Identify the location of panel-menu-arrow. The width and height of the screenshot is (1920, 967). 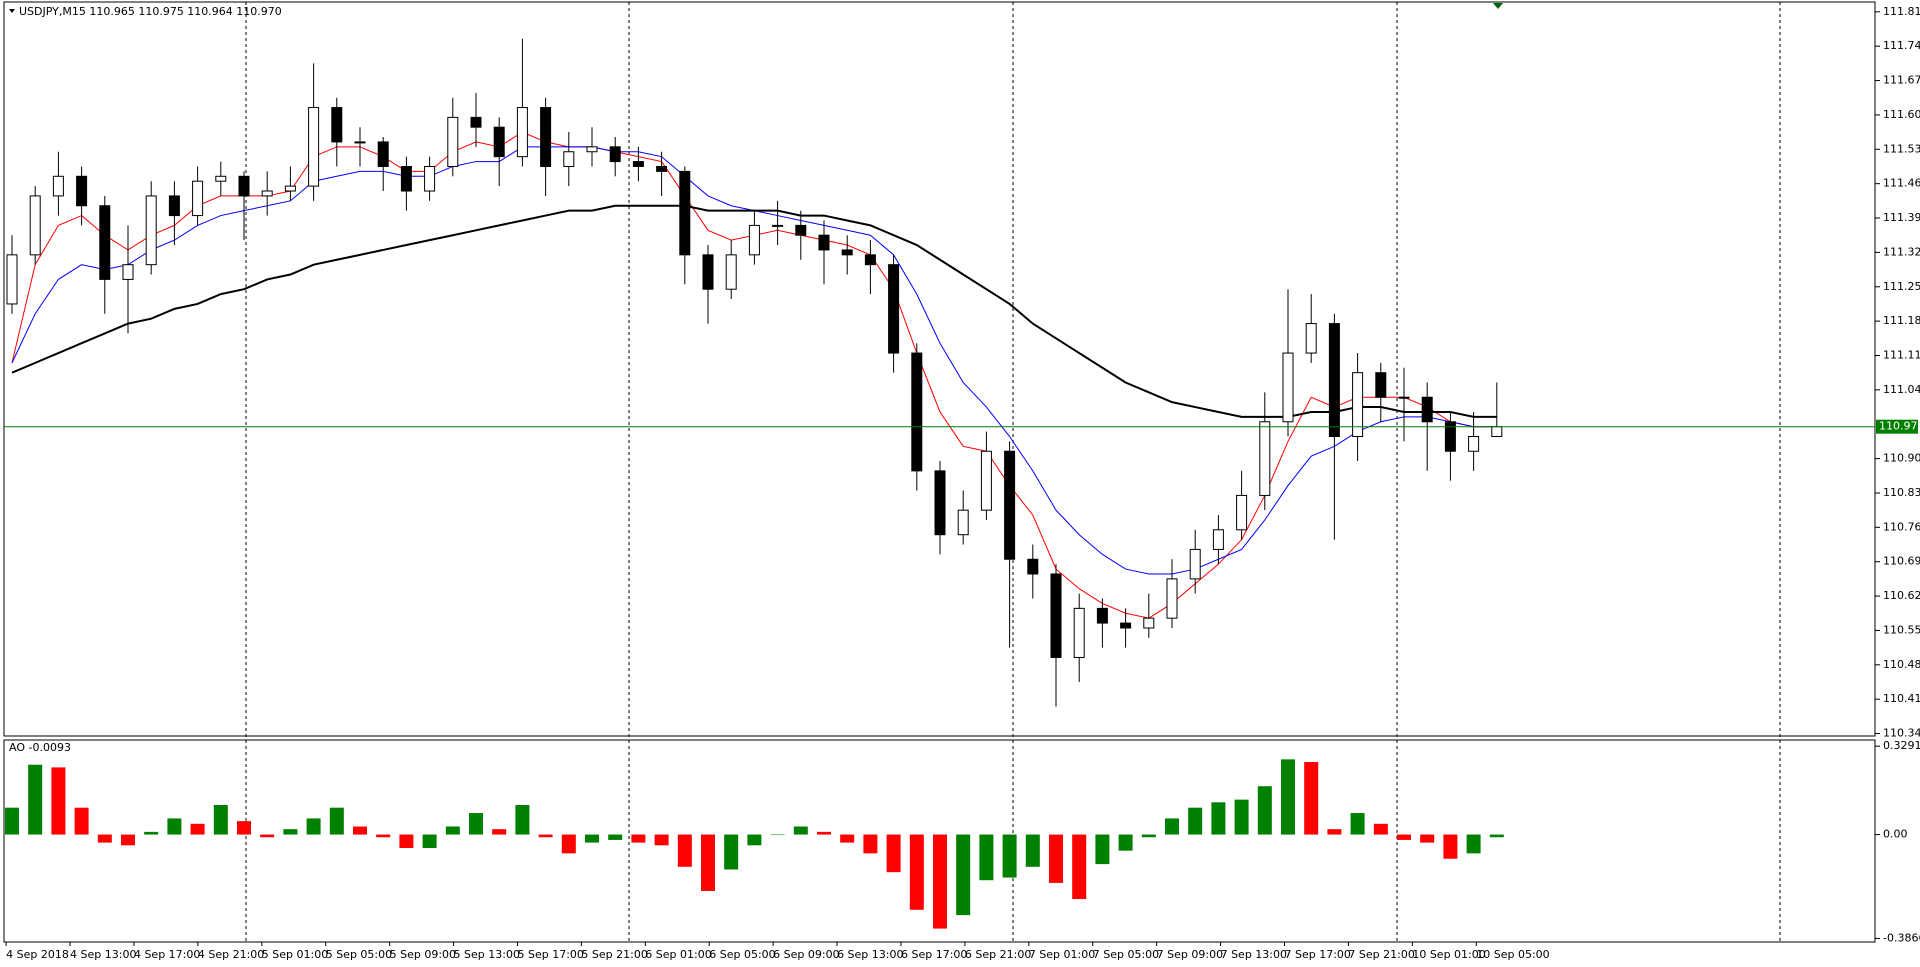
(12, 11).